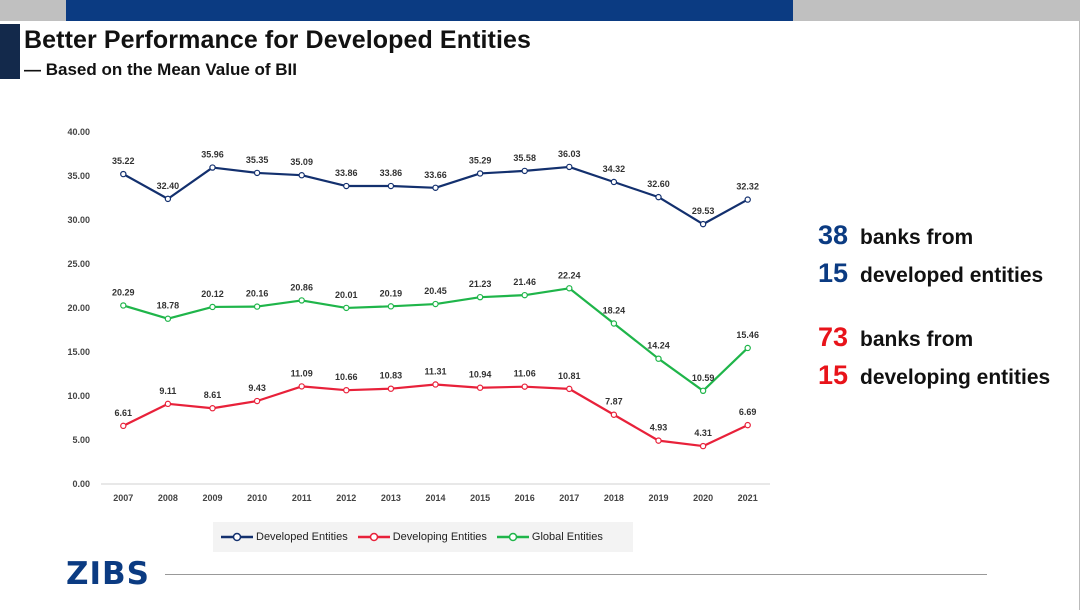 The height and width of the screenshot is (610, 1080). I want to click on y-tick-label: 30.00, so click(78, 220).